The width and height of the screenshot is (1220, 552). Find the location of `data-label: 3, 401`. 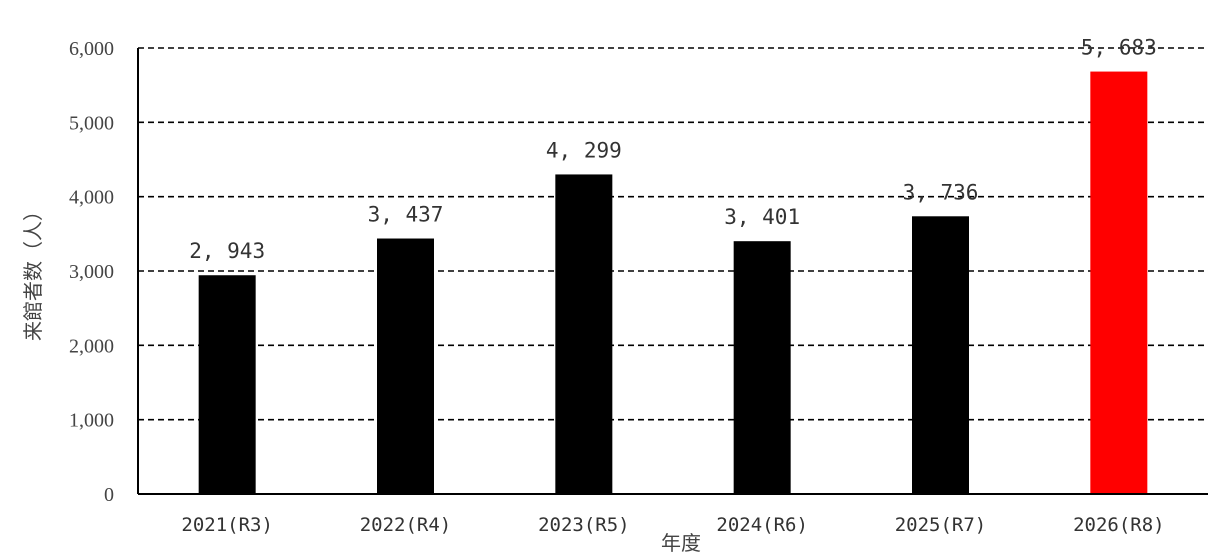

data-label: 3, 401 is located at coordinates (762, 217).